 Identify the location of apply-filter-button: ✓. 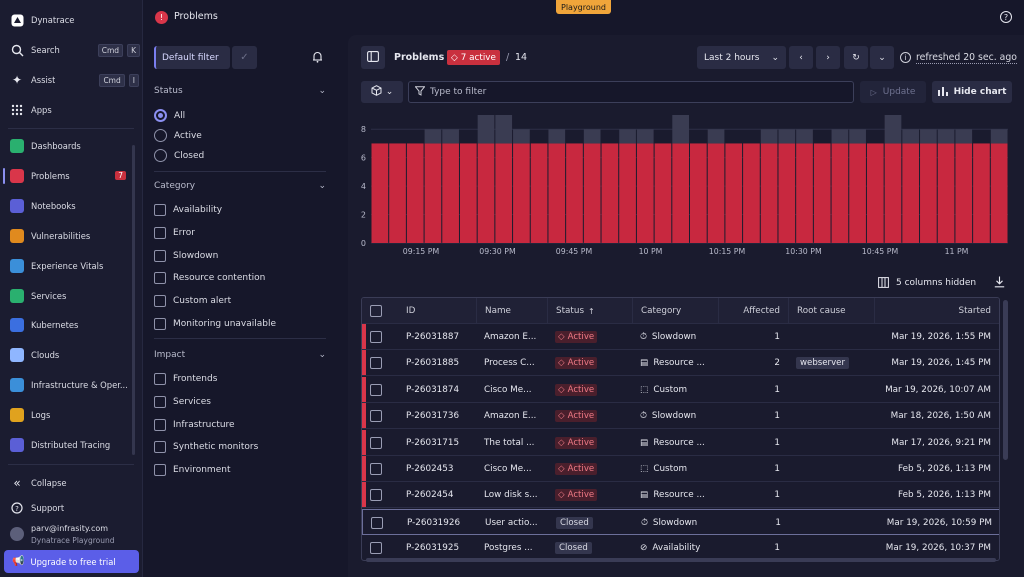
(244, 57).